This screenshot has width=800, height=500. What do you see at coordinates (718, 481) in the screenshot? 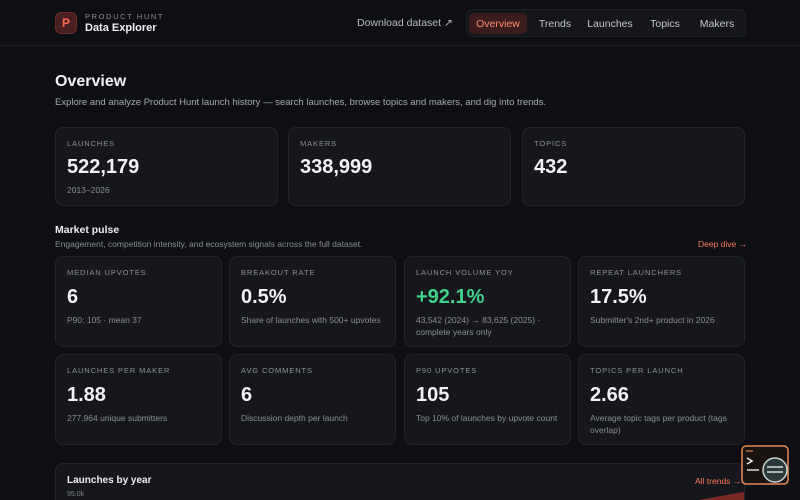
I see `all-trends-link: All trends →` at bounding box center [718, 481].